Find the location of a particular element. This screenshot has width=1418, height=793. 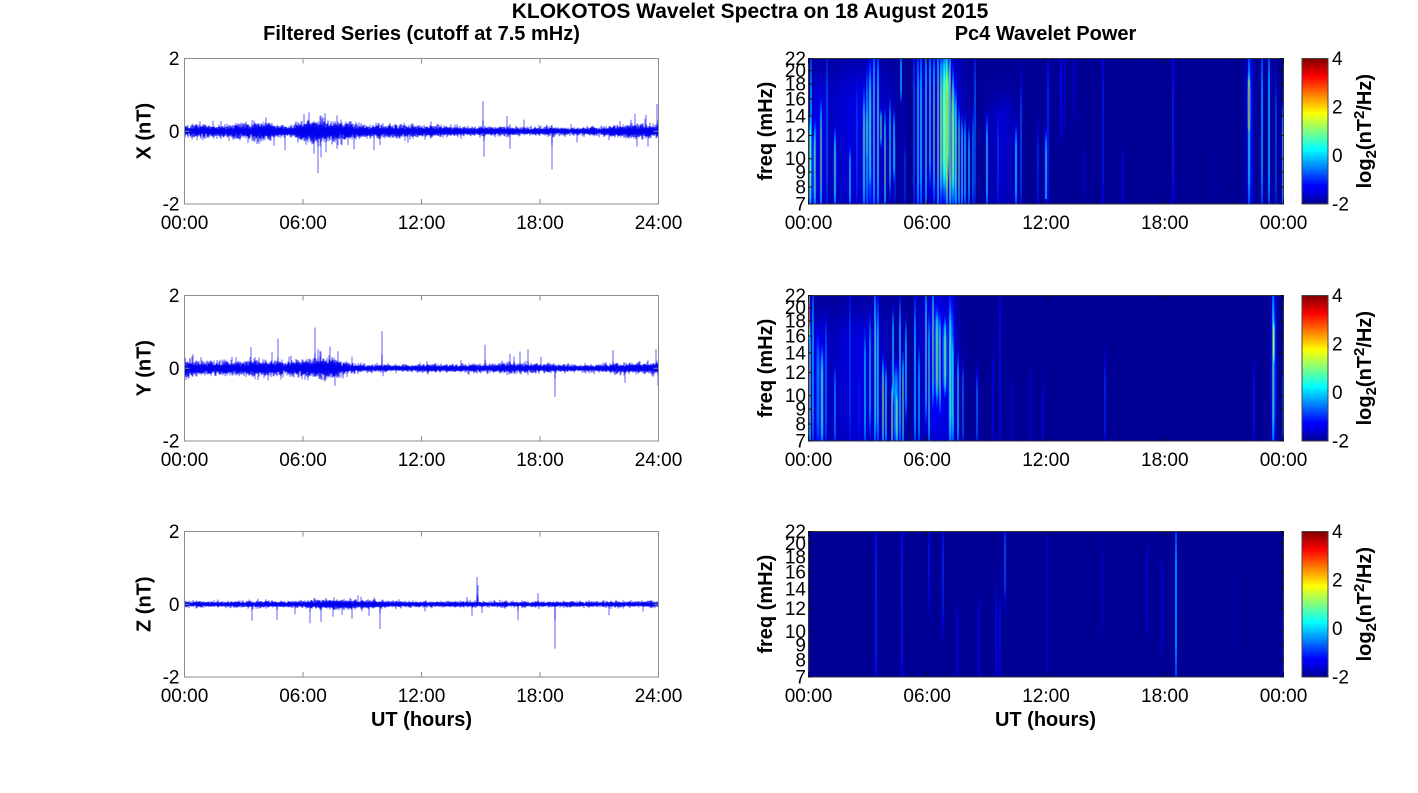

svg-text: Pc4 Wavelet Power is located at coordinates (1046, 34).